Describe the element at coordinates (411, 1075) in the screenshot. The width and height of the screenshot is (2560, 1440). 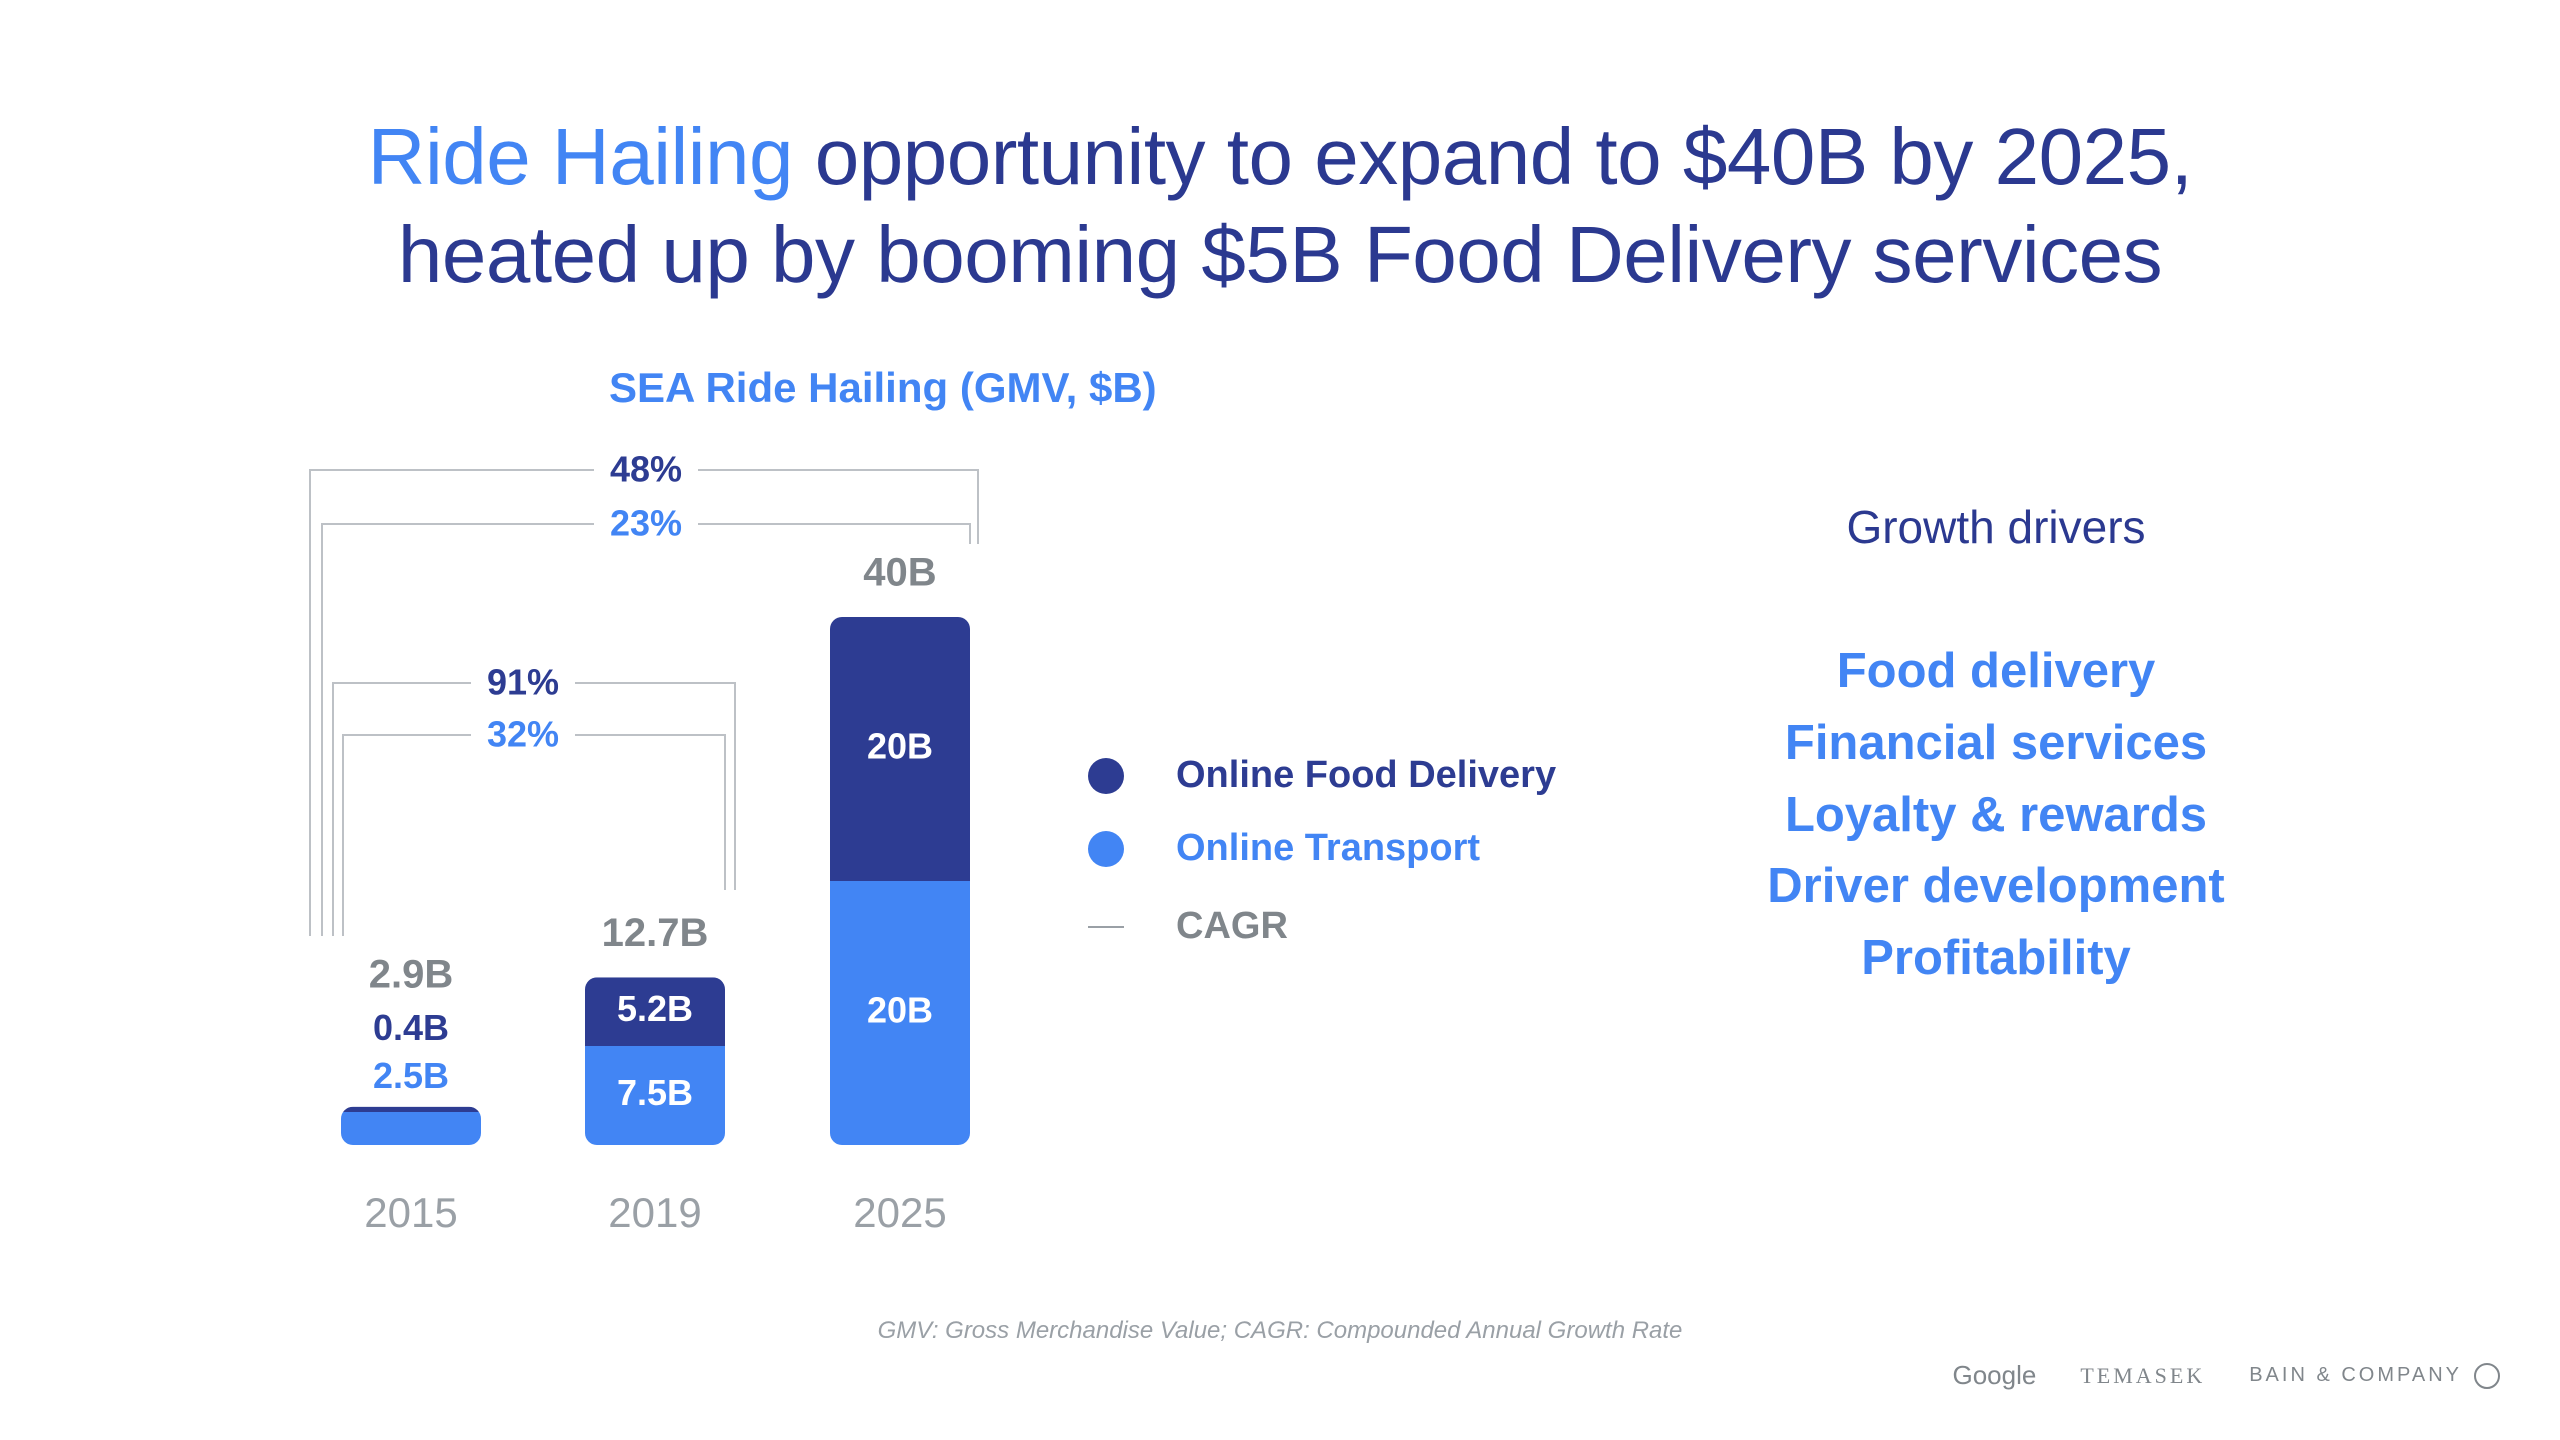
I see `bar-label-transport: 2.5B` at that location.